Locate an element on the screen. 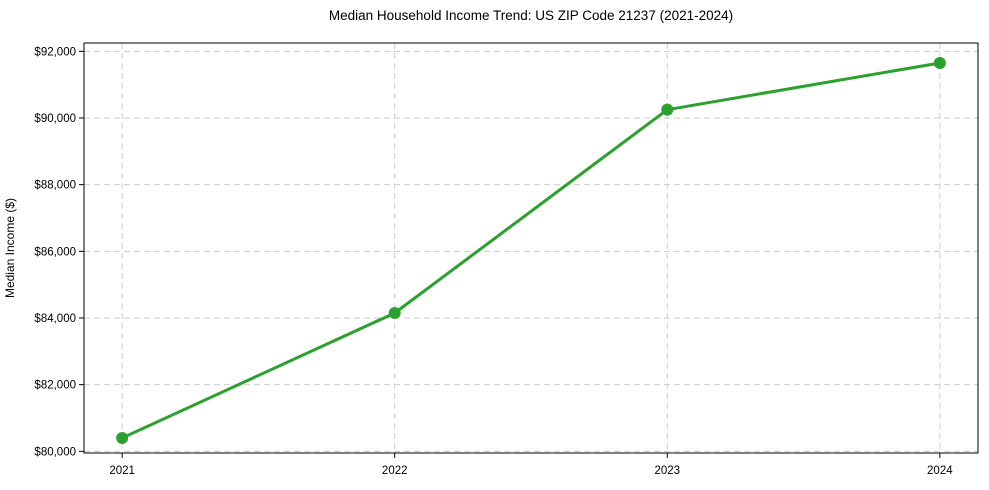 Image resolution: width=989 pixels, height=490 pixels. data-point-2022 is located at coordinates (394, 313).